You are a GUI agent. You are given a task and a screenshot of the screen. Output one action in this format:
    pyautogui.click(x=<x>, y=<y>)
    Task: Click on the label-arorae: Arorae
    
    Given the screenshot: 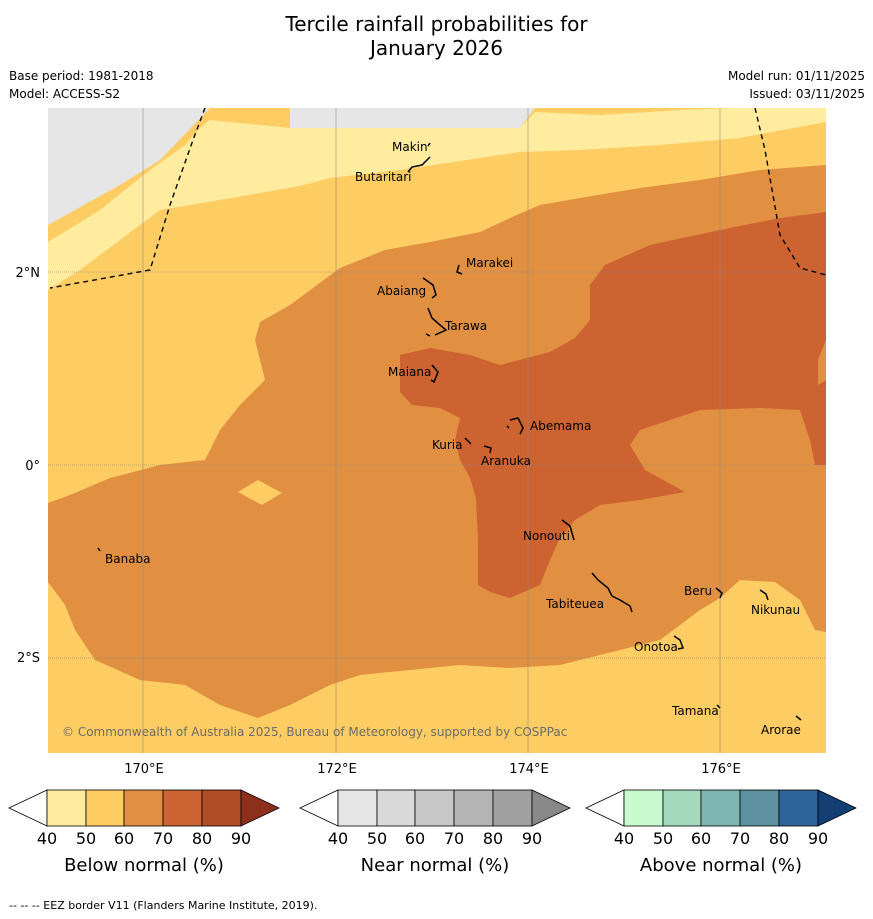 What is the action you would take?
    pyautogui.click(x=781, y=730)
    